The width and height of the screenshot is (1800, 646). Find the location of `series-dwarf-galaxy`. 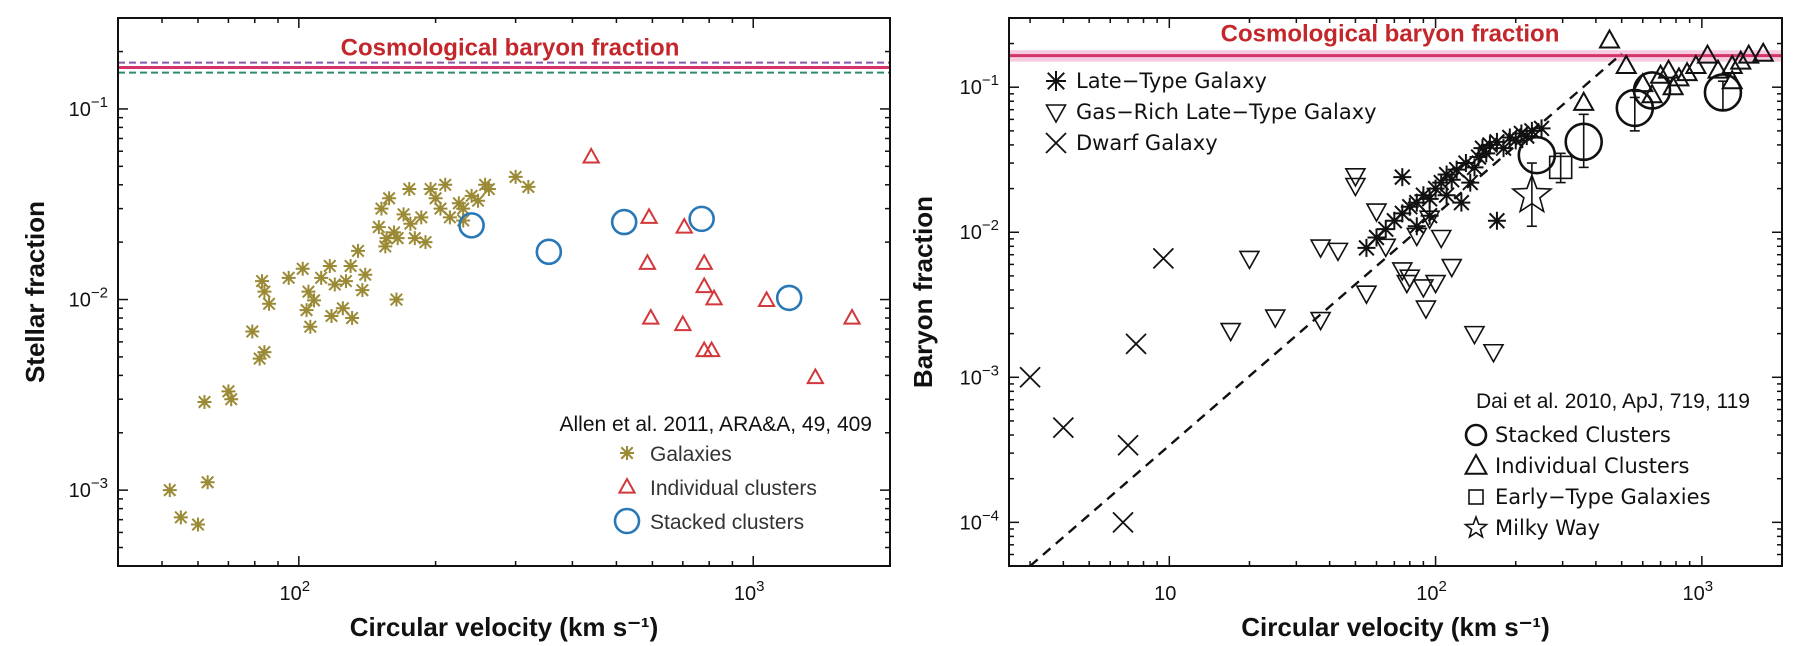

series-dwarf-galaxy is located at coordinates (1097, 390).